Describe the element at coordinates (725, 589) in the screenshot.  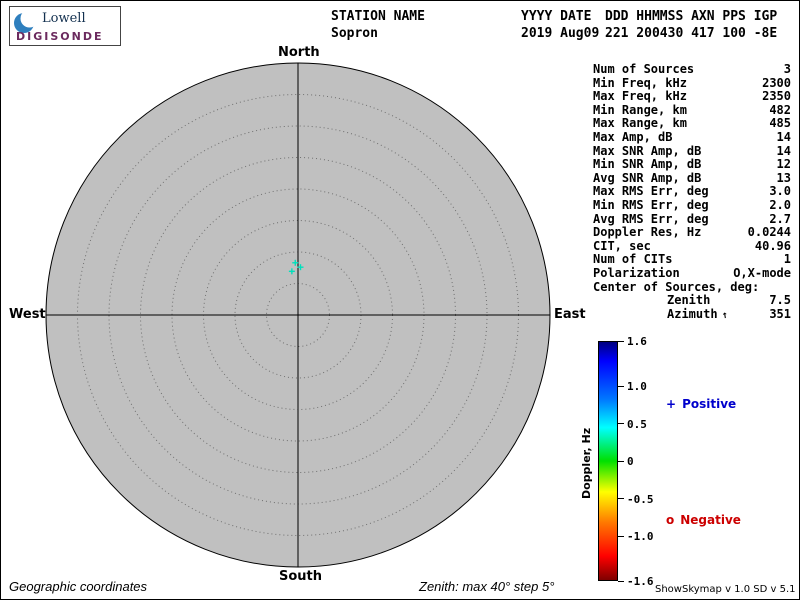
I see `program-version-label: ShowSkymap v 1.0 SD v 5.1` at that location.